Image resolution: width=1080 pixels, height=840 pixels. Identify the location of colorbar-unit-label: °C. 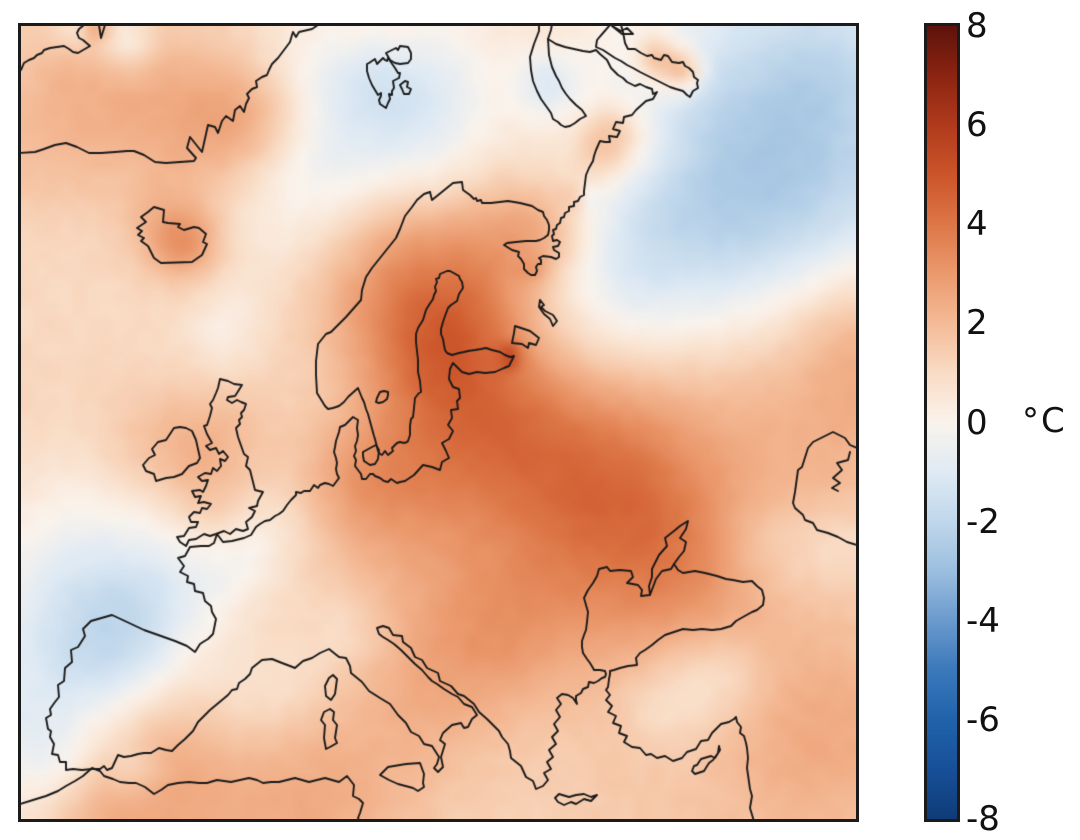
(1044, 421).